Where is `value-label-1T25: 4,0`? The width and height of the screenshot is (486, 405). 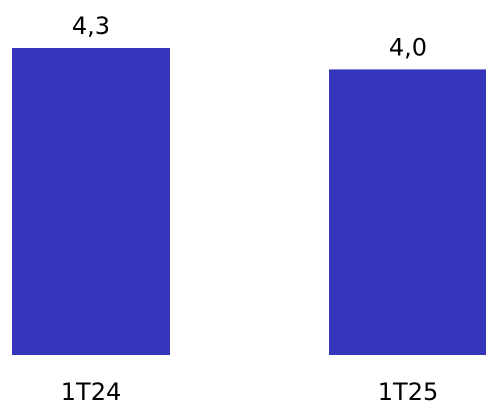 value-label-1T25: 4,0 is located at coordinates (408, 47).